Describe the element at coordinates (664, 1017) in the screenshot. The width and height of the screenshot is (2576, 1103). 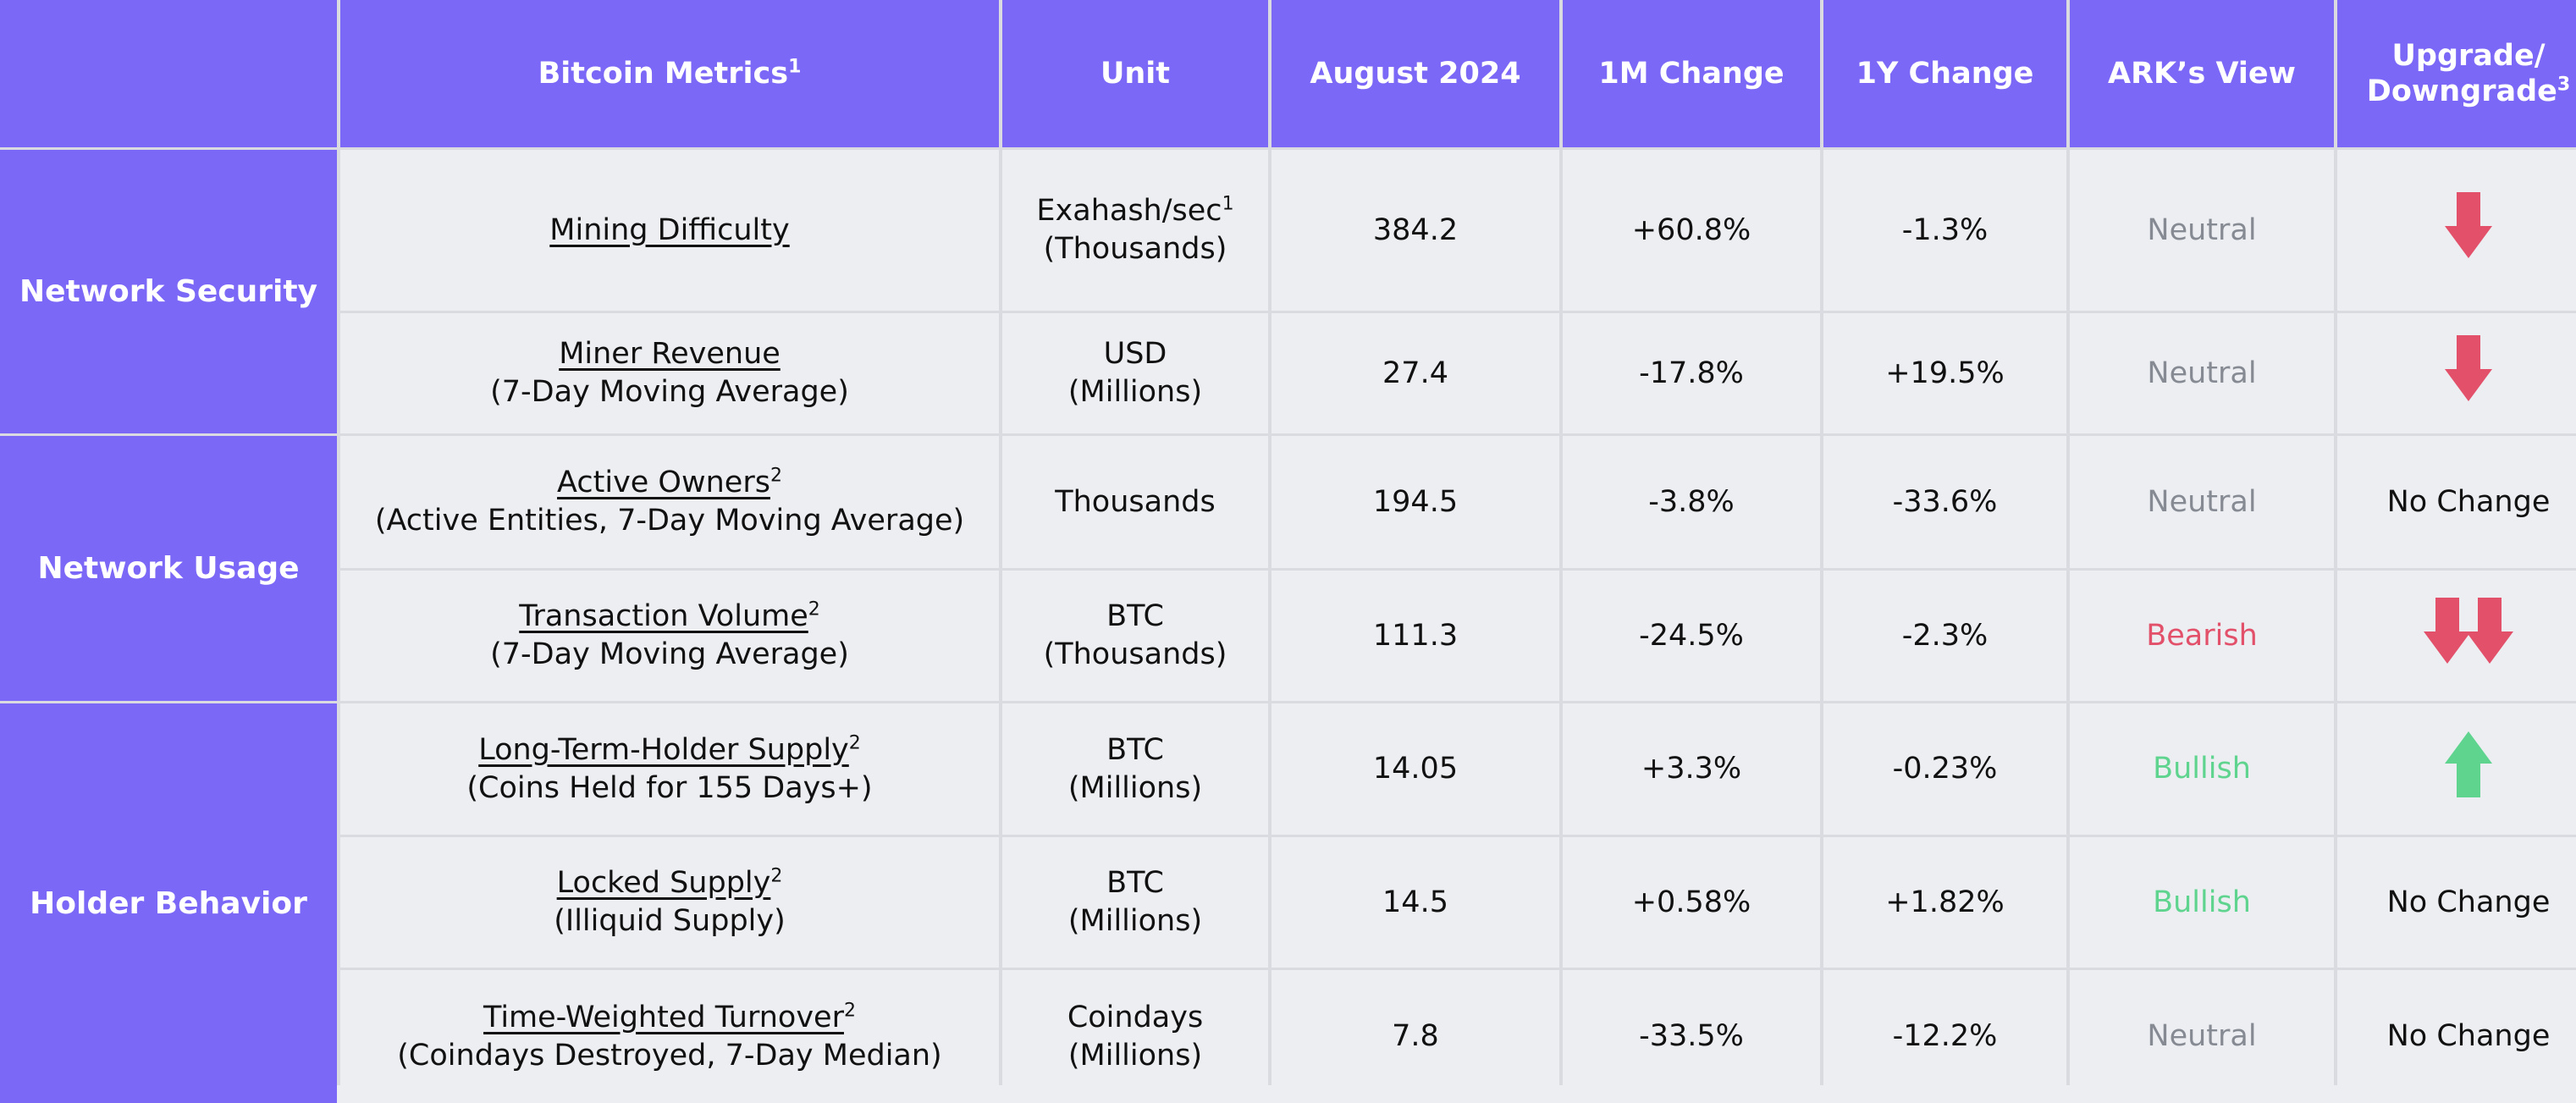
I see `metric-name: Time-Weighted Turnover` at that location.